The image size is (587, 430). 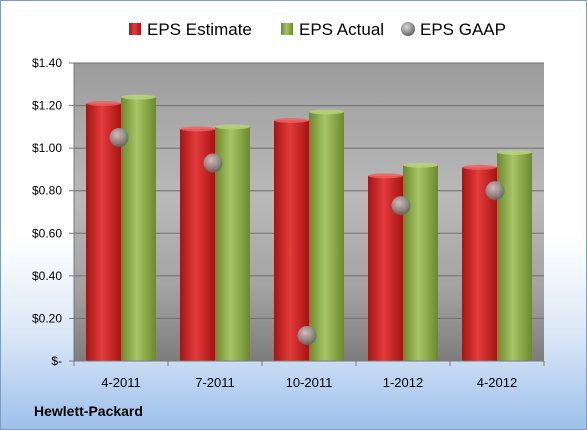 What do you see at coordinates (463, 29) in the screenshot?
I see `legend-label: EPS GAAP` at bounding box center [463, 29].